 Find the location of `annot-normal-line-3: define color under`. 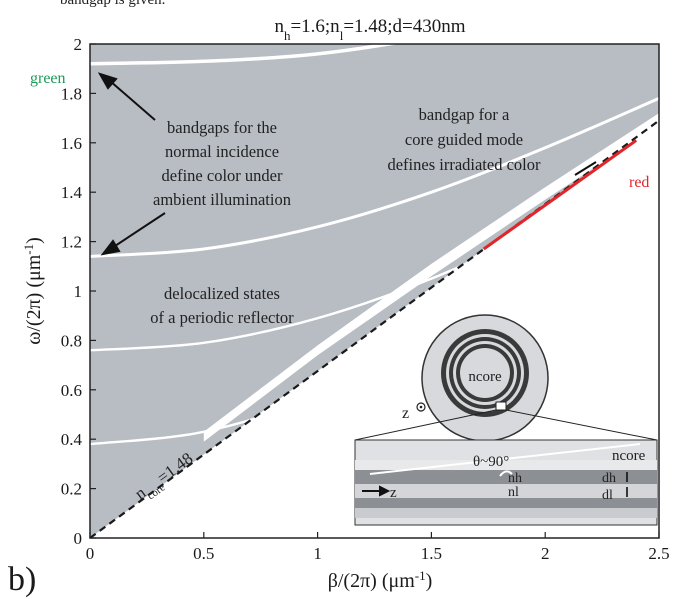

annot-normal-line-3: define color under is located at coordinates (222, 175).